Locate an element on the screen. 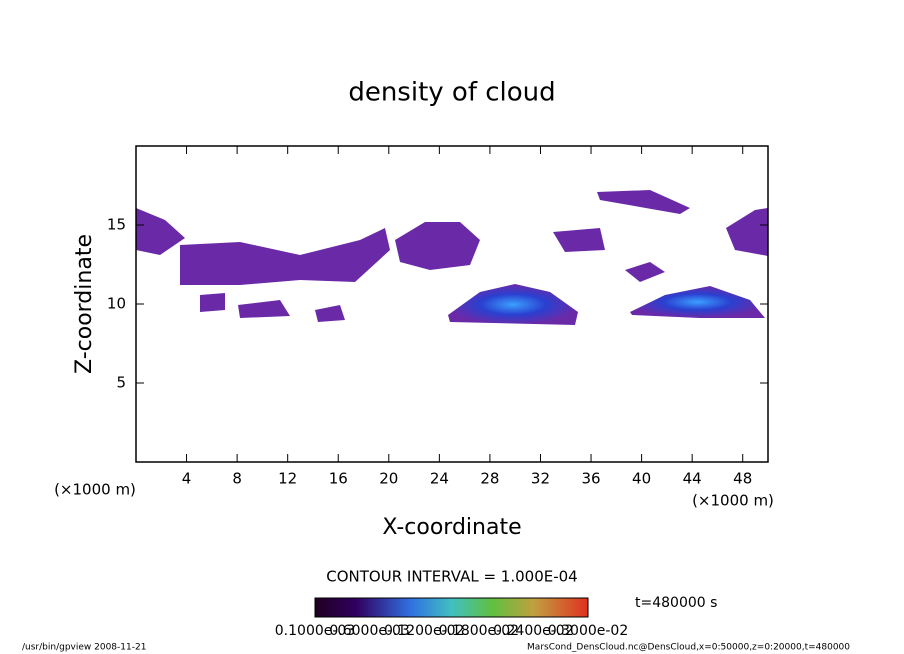  cloud-regions is located at coordinates (452, 257).